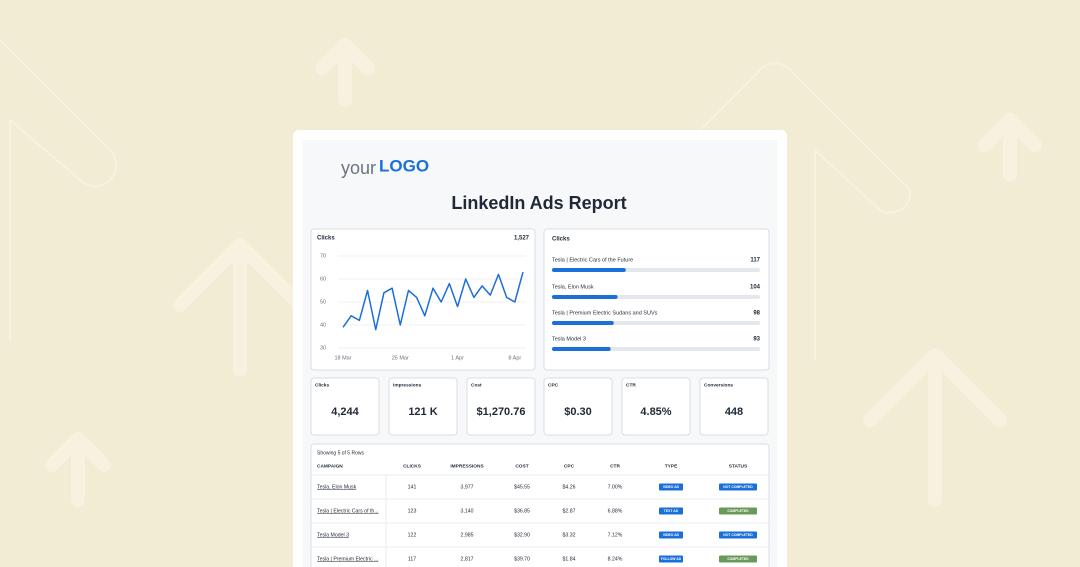  Describe the element at coordinates (671, 466) in the screenshot. I see `column-header: TYPE` at that location.